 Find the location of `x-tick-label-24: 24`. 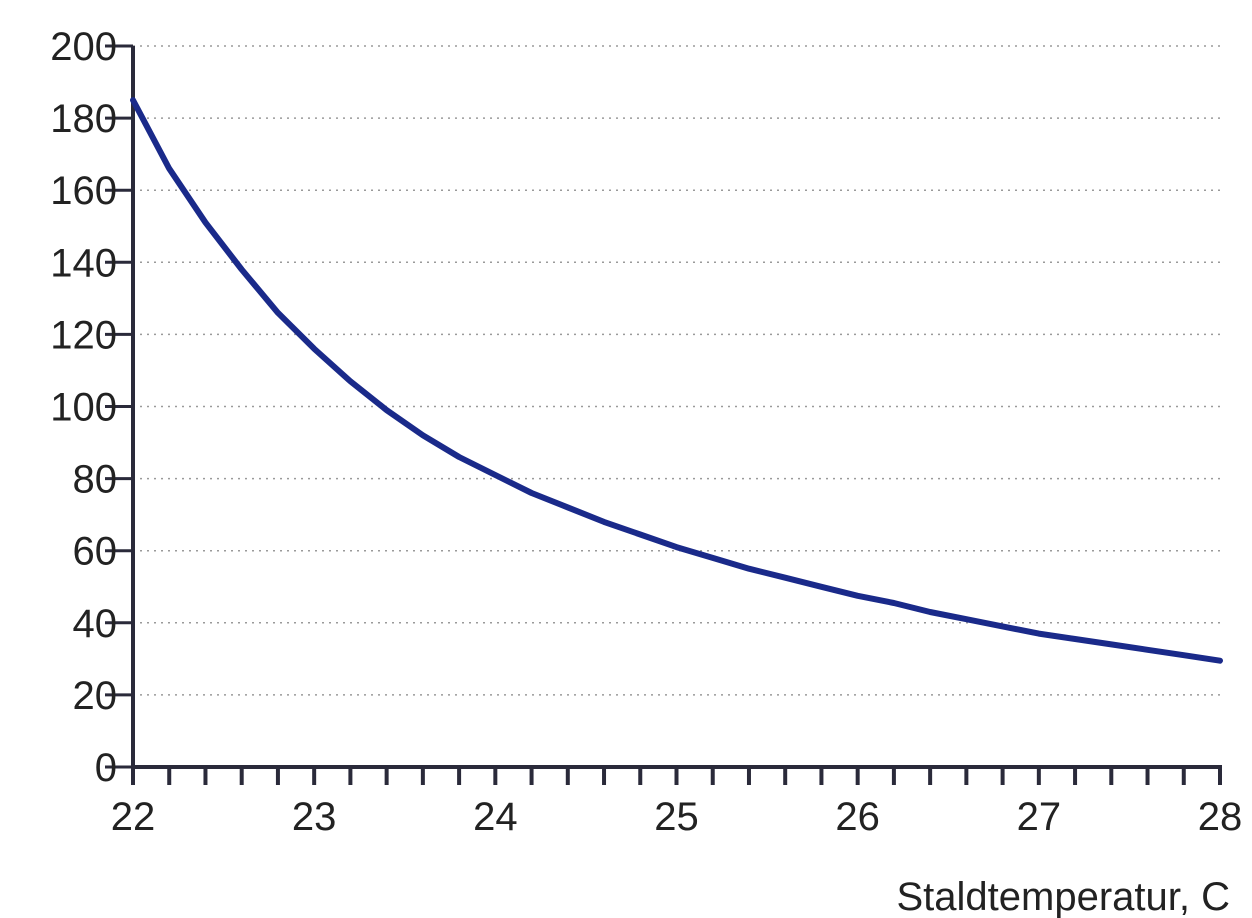

x-tick-label-24: 24 is located at coordinates (495, 817).